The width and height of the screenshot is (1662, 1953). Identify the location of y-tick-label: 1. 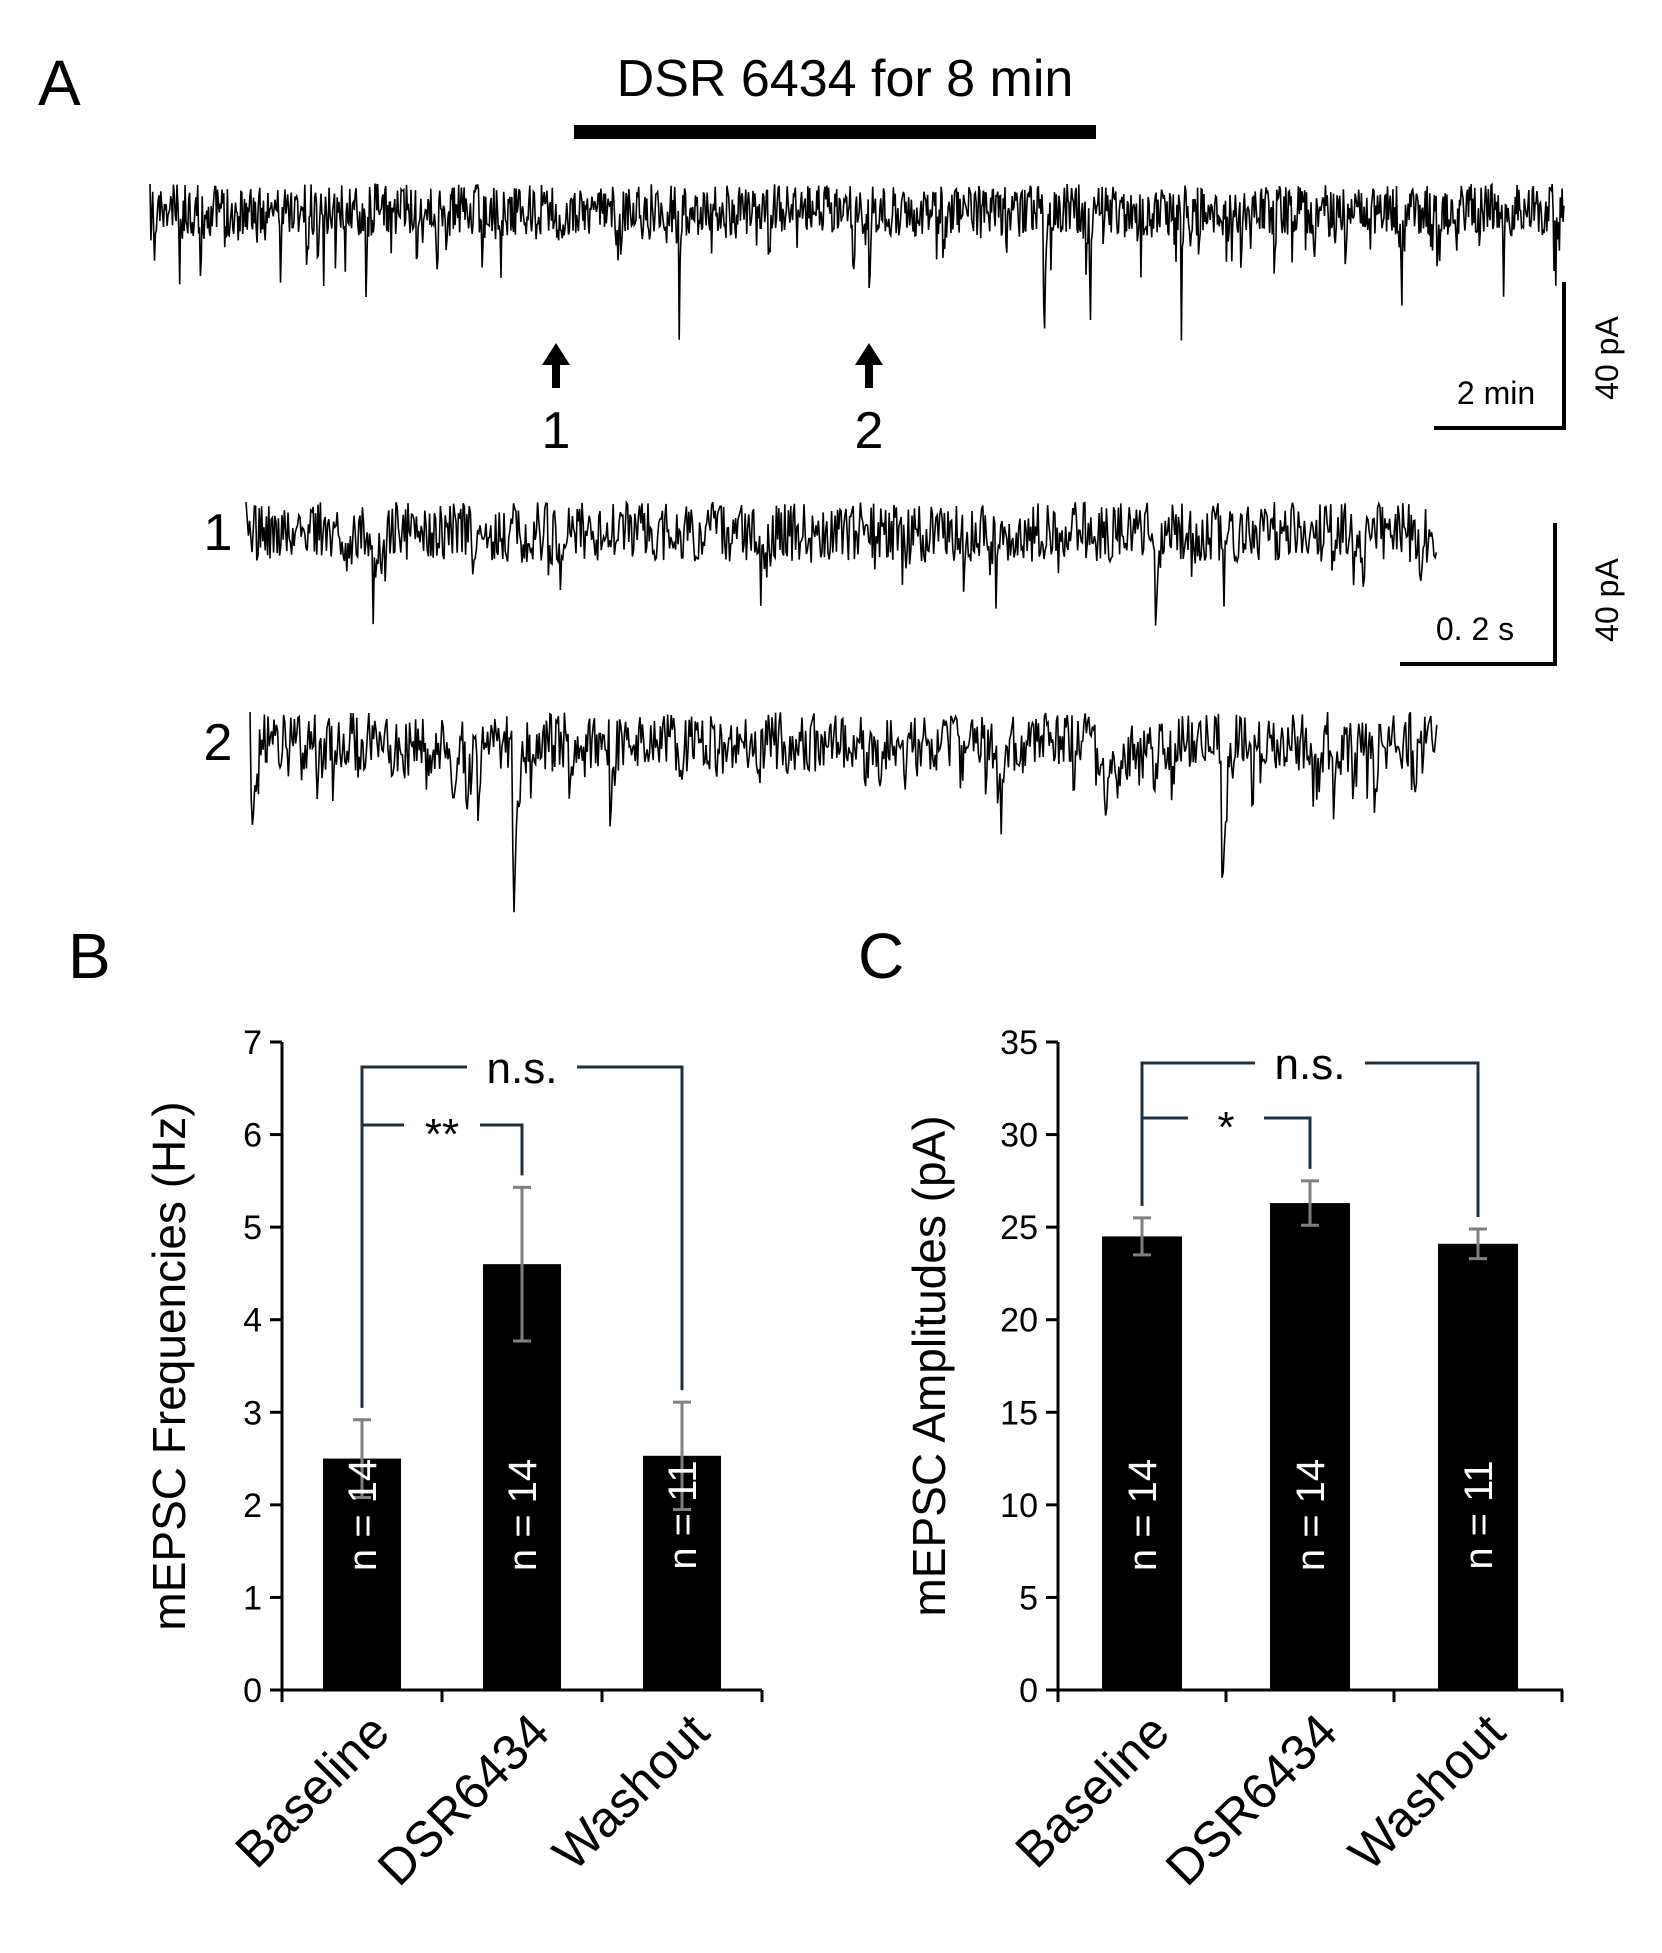
(252, 1598).